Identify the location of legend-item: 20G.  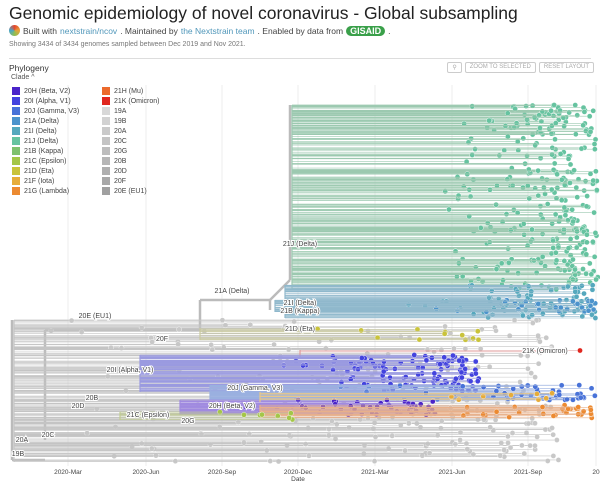
(137, 151).